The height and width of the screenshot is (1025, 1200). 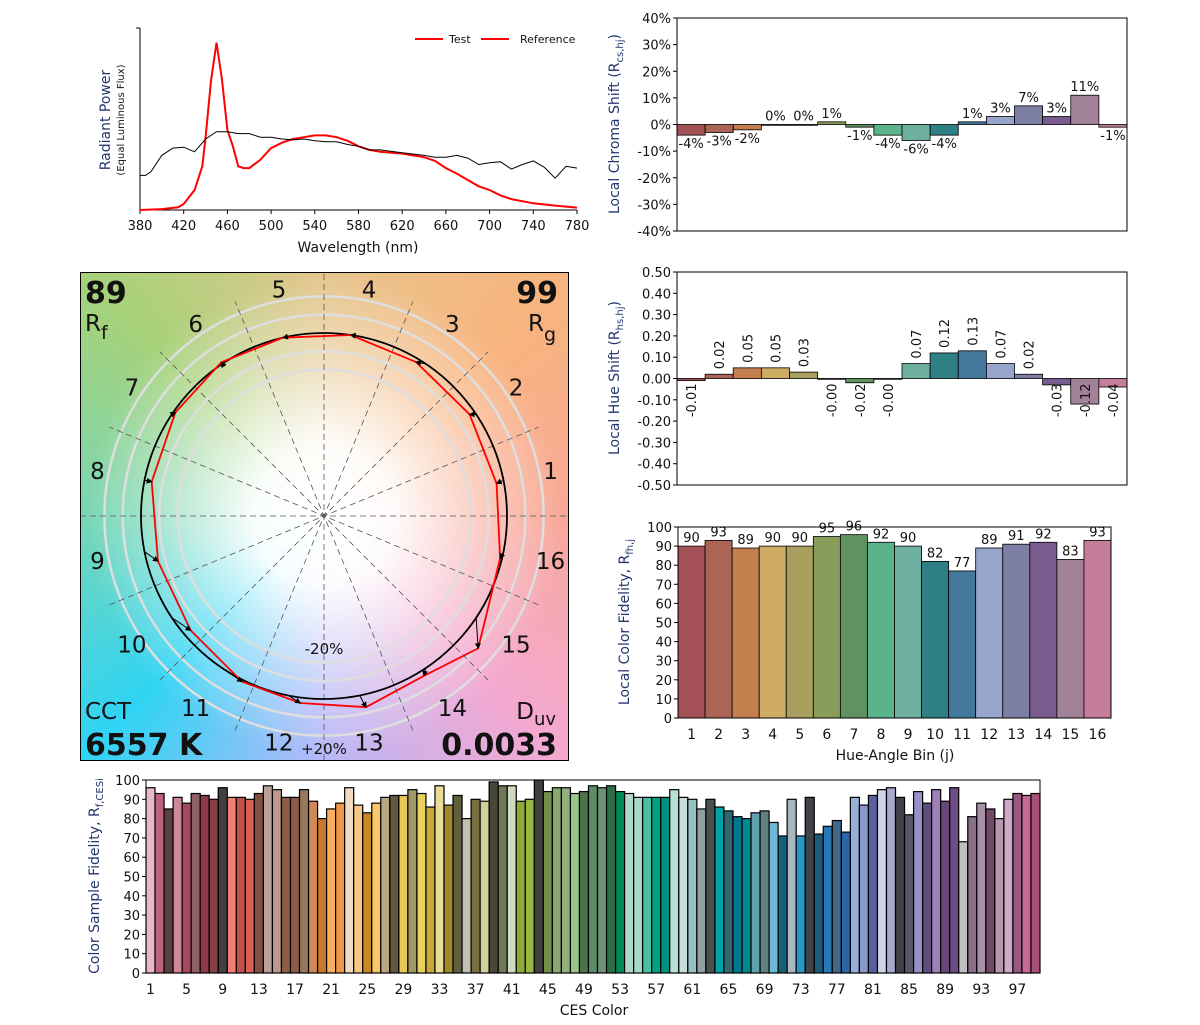 What do you see at coordinates (131, 955) in the screenshot?
I see `y-tick-label: 10` at bounding box center [131, 955].